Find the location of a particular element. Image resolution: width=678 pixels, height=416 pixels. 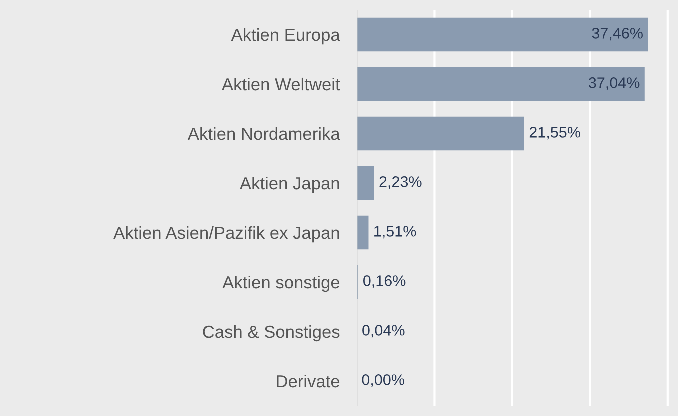

y-tick-label: Aktien Japan is located at coordinates (290, 185).